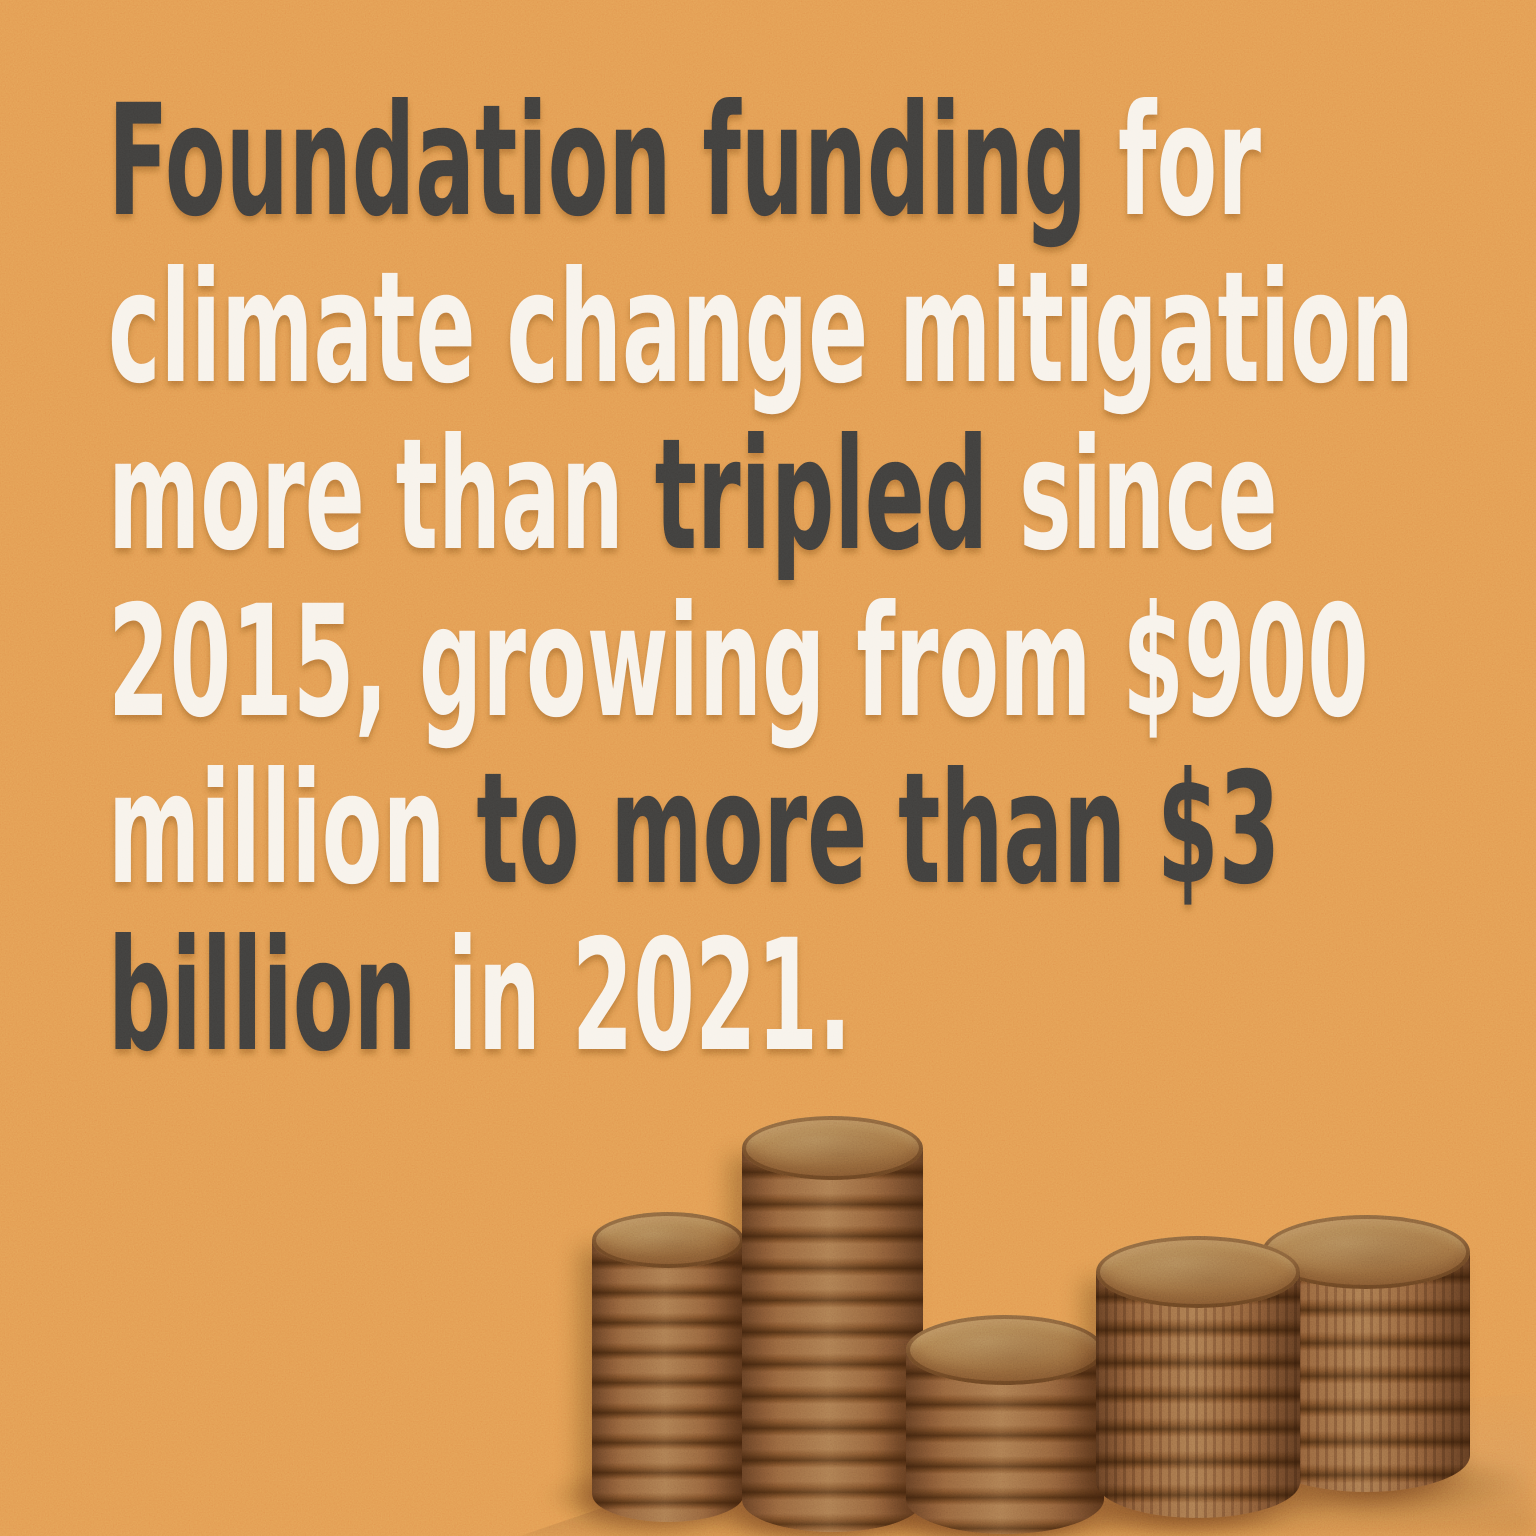 Image resolution: width=1536 pixels, height=1536 pixels. I want to click on headline-segment: climate change mitigation, so click(761, 328).